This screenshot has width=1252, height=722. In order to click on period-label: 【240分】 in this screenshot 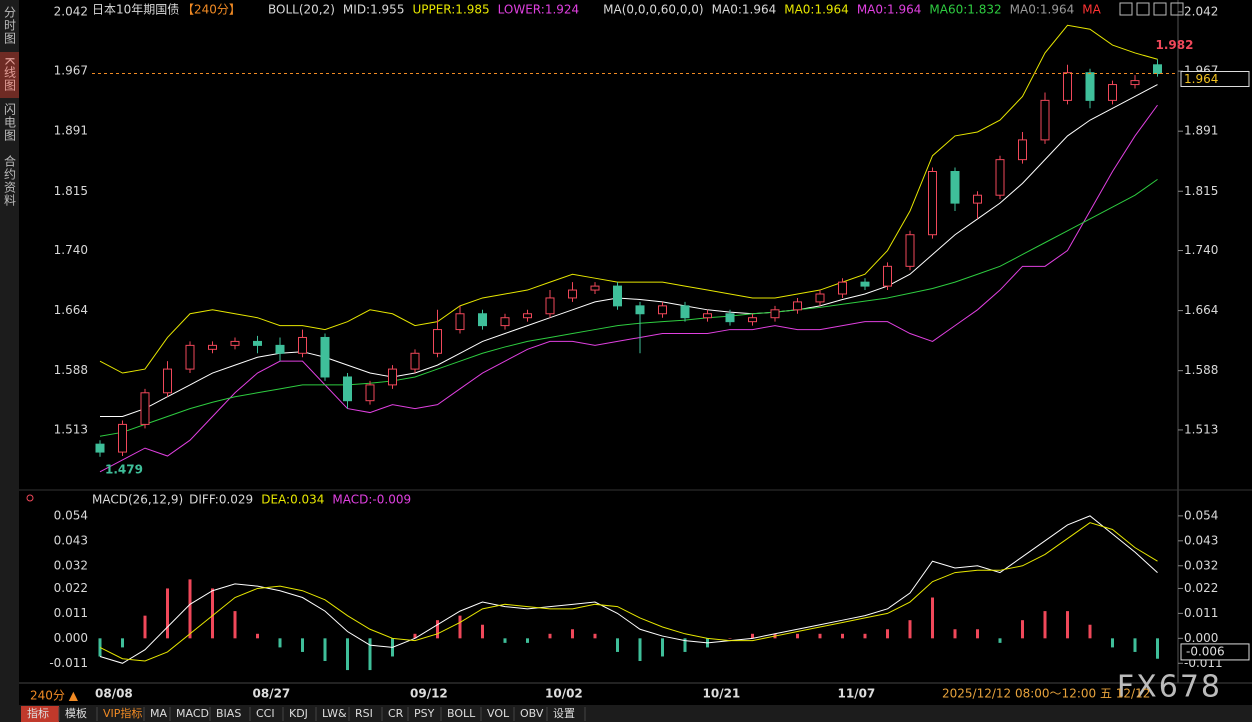, I will do `click(211, 10)`.